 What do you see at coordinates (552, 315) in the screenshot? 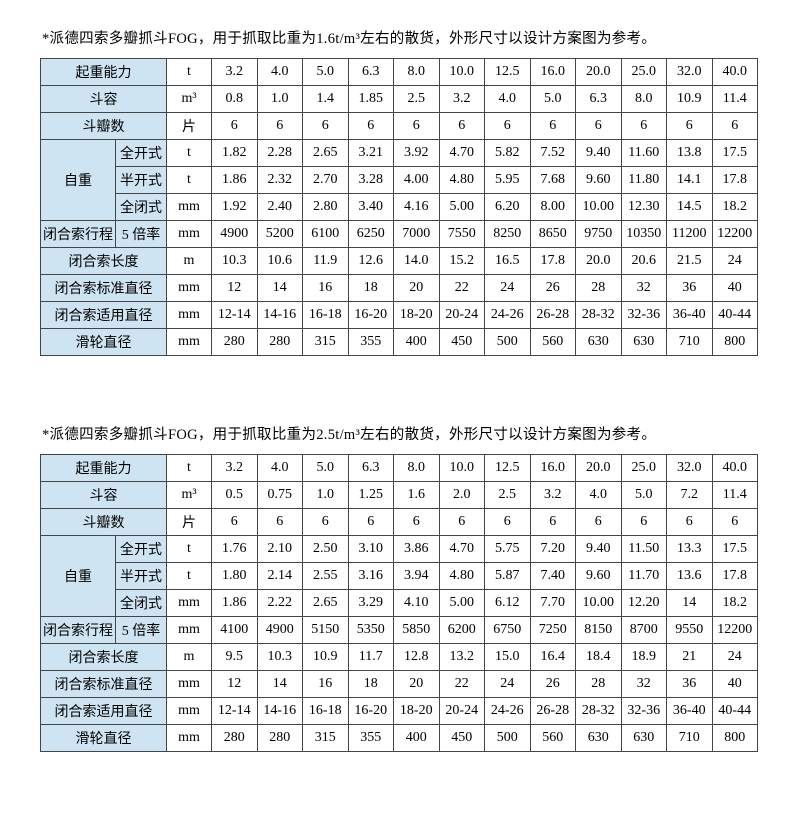
I see `value-cell: 26-28` at bounding box center [552, 315].